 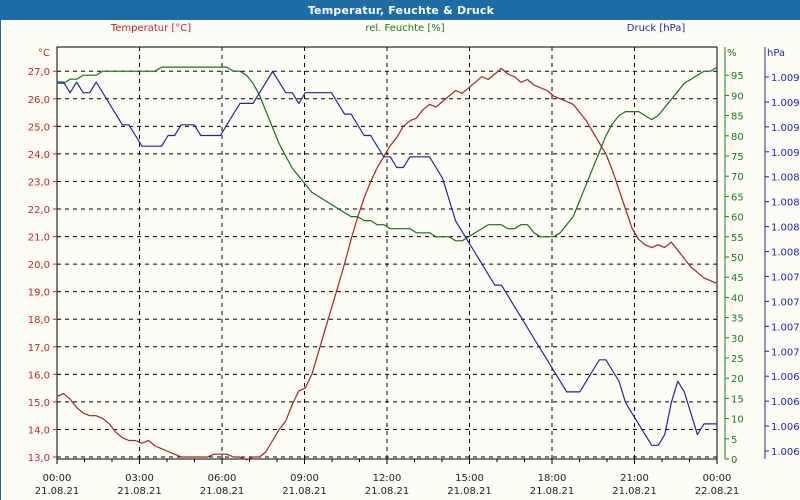 I want to click on axis-tick-label-time: 21:00, so click(x=634, y=478).